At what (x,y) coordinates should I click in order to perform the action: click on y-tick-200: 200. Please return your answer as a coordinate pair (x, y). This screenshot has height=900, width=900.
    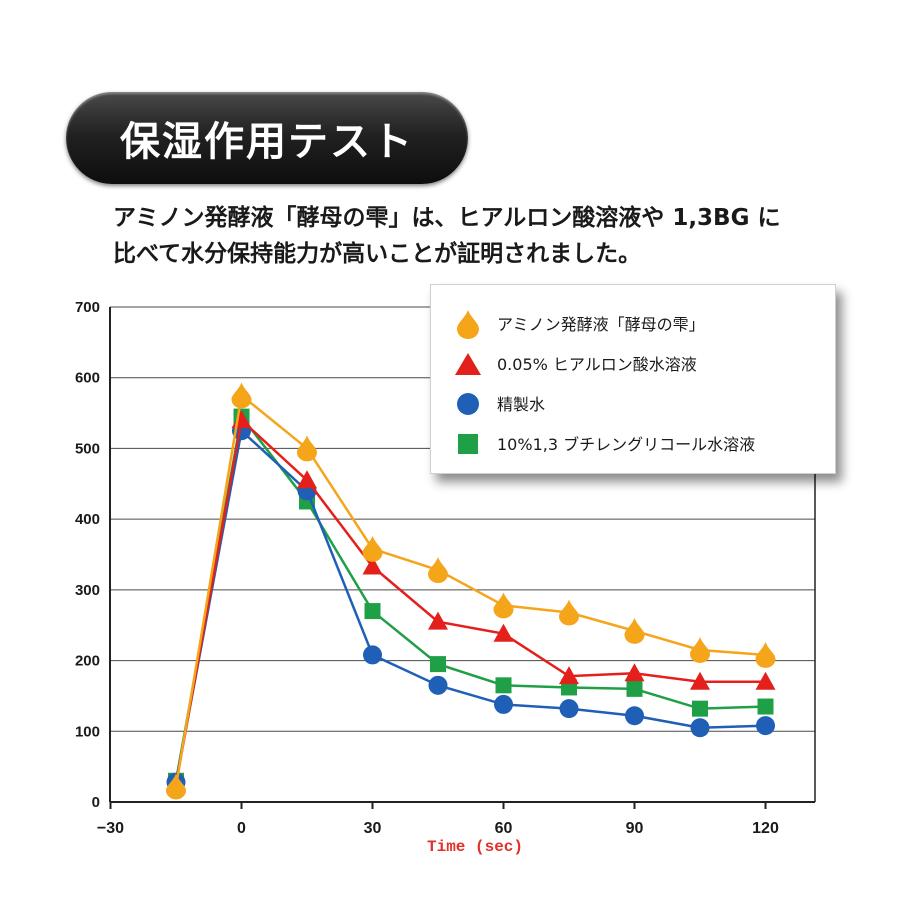
    Looking at the image, I should click on (87, 661).